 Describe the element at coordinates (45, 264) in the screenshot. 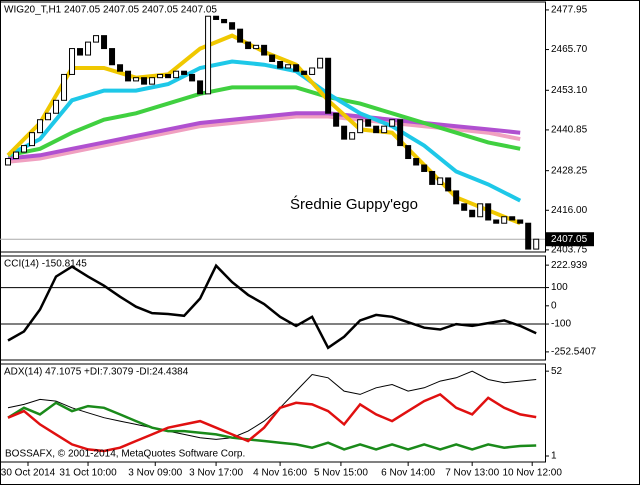

I see `pane-title: CCI(14) -150.8145` at that location.